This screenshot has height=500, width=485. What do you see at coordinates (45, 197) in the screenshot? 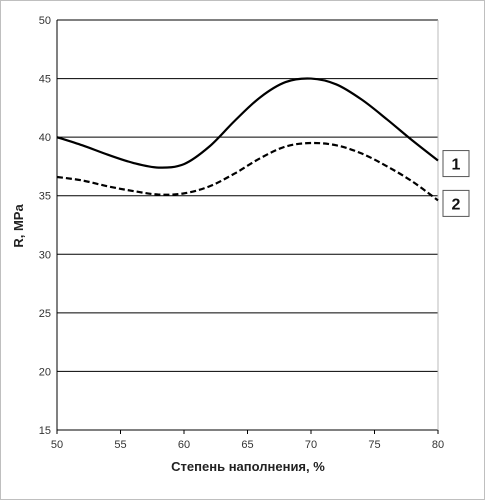
I see `y-tick-label: 35` at bounding box center [45, 197].